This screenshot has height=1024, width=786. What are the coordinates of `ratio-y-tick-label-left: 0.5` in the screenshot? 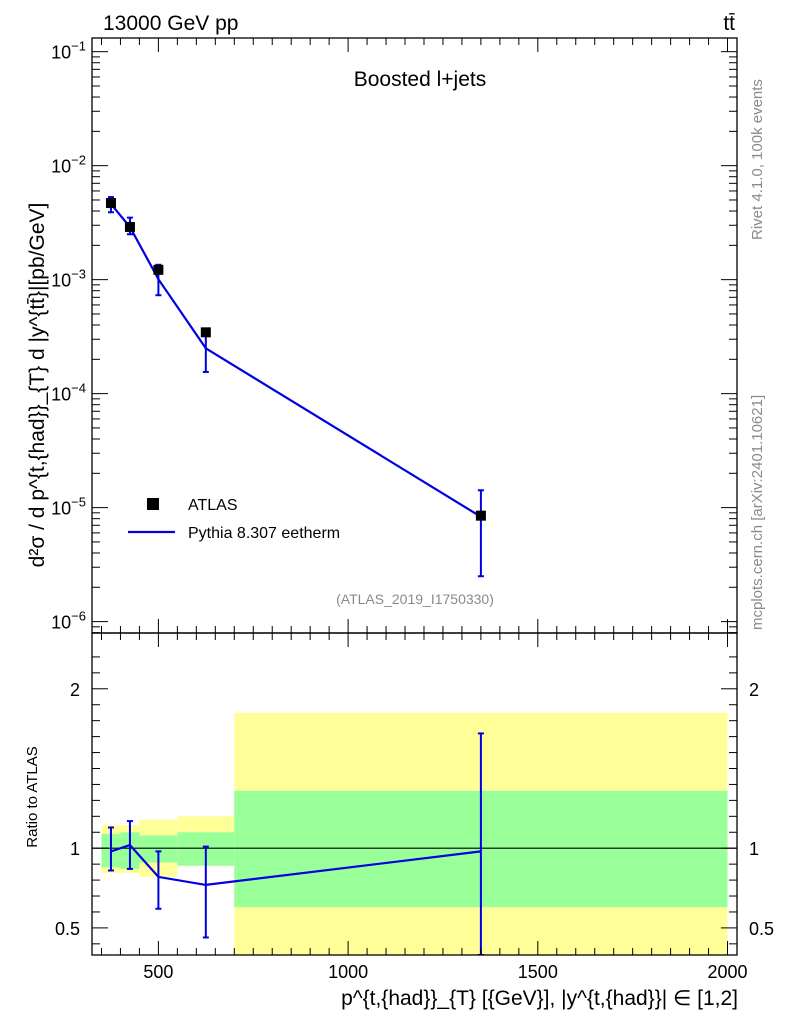 It's located at (67, 929).